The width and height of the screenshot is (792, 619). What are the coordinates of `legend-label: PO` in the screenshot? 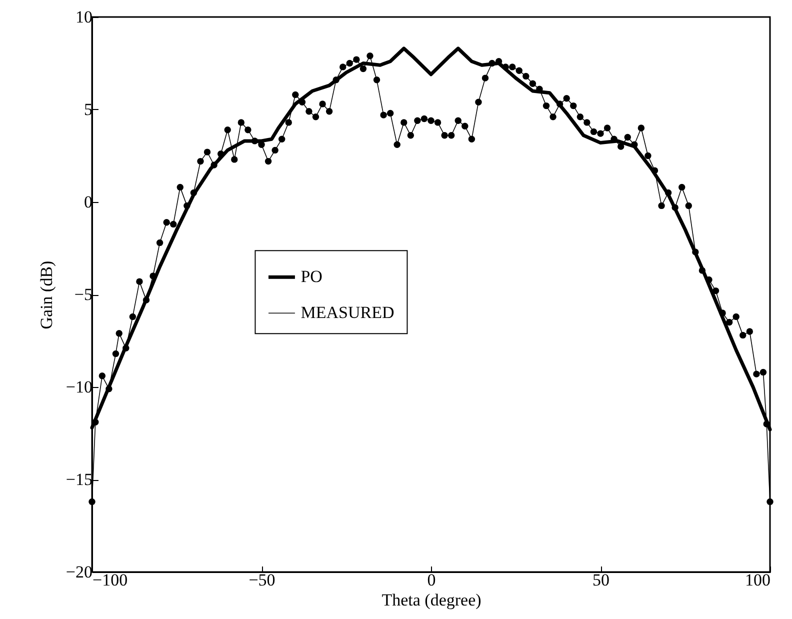 It's located at (311, 276).